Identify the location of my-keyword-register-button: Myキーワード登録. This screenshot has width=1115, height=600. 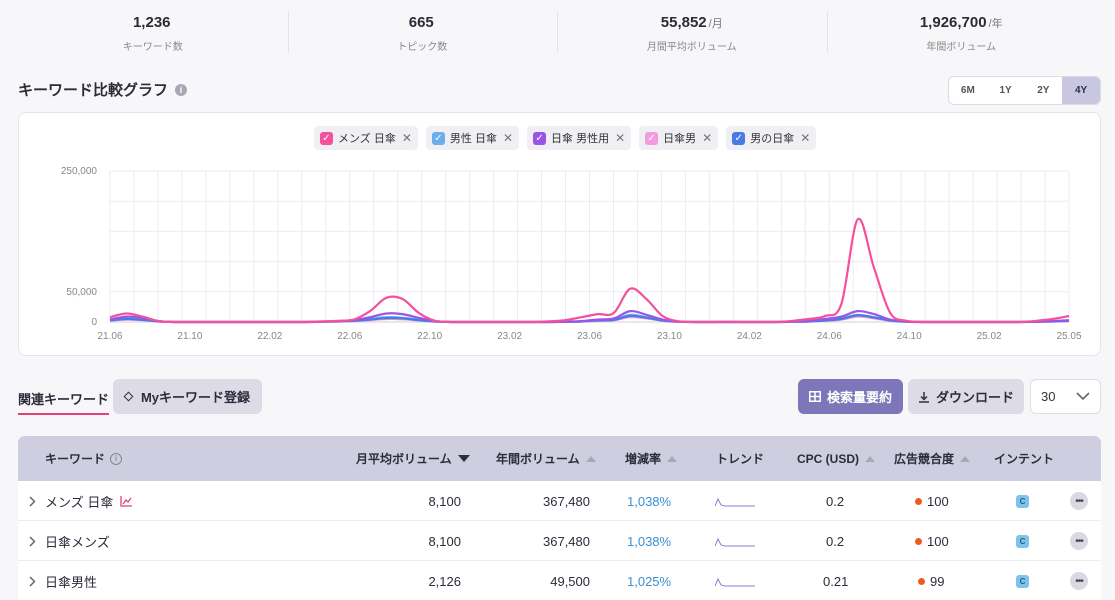
(187, 396).